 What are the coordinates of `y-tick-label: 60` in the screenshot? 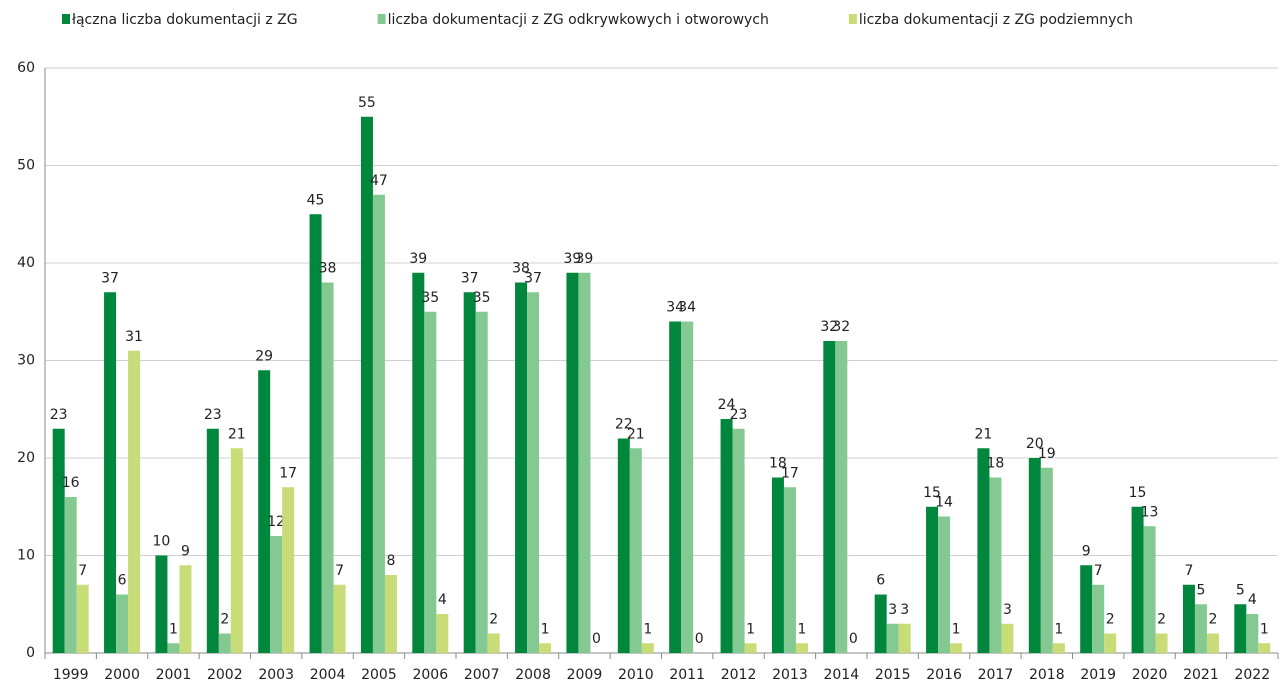 It's located at (26, 68).